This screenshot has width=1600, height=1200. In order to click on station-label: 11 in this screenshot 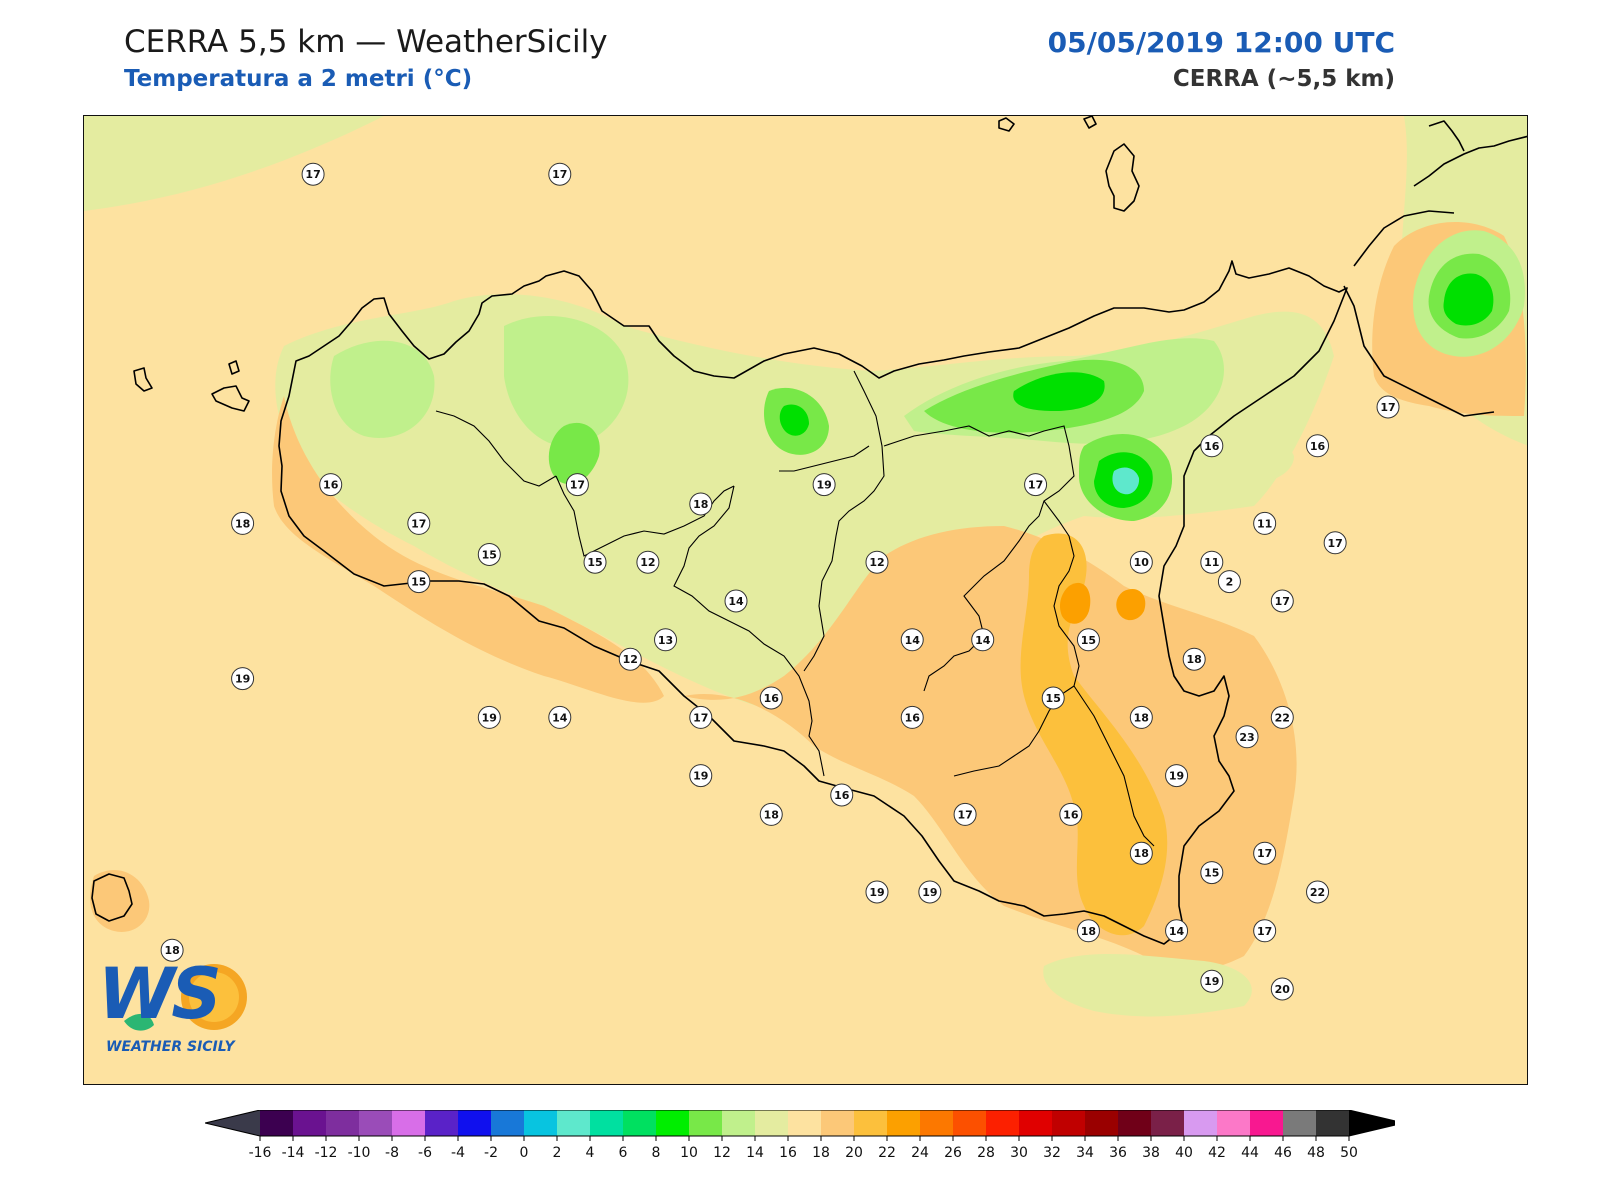, I will do `click(1212, 562)`.